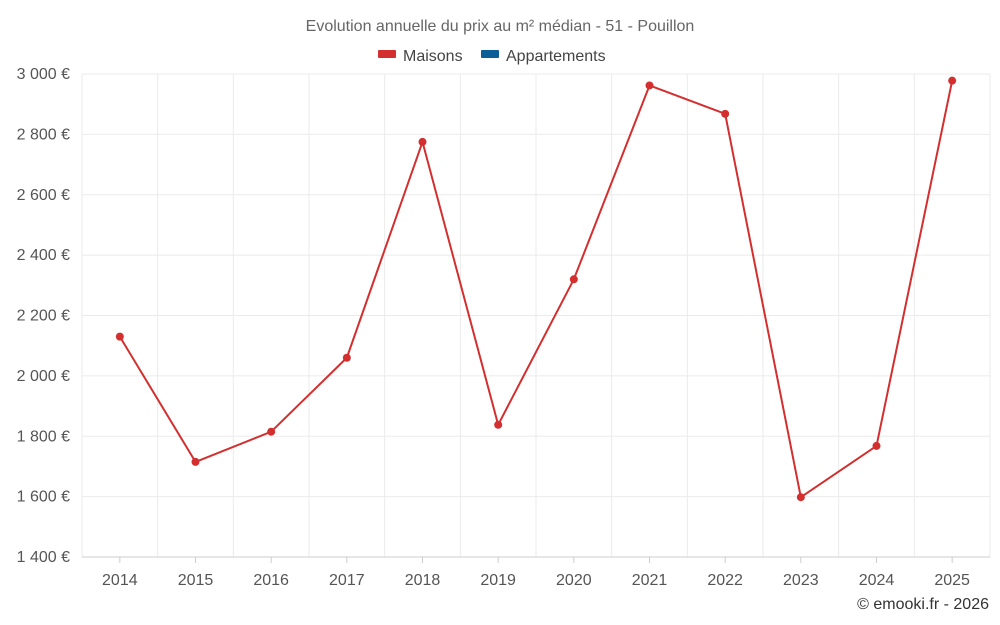 Image resolution: width=1000 pixels, height=625 pixels. Describe the element at coordinates (423, 580) in the screenshot. I see `x-tick-label: 2018` at that location.